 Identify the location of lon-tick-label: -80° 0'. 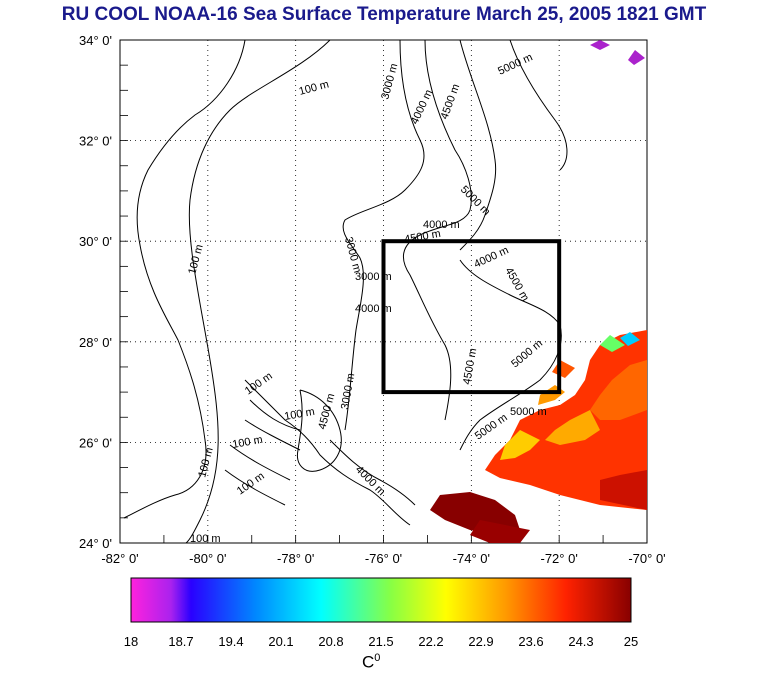
(207, 558).